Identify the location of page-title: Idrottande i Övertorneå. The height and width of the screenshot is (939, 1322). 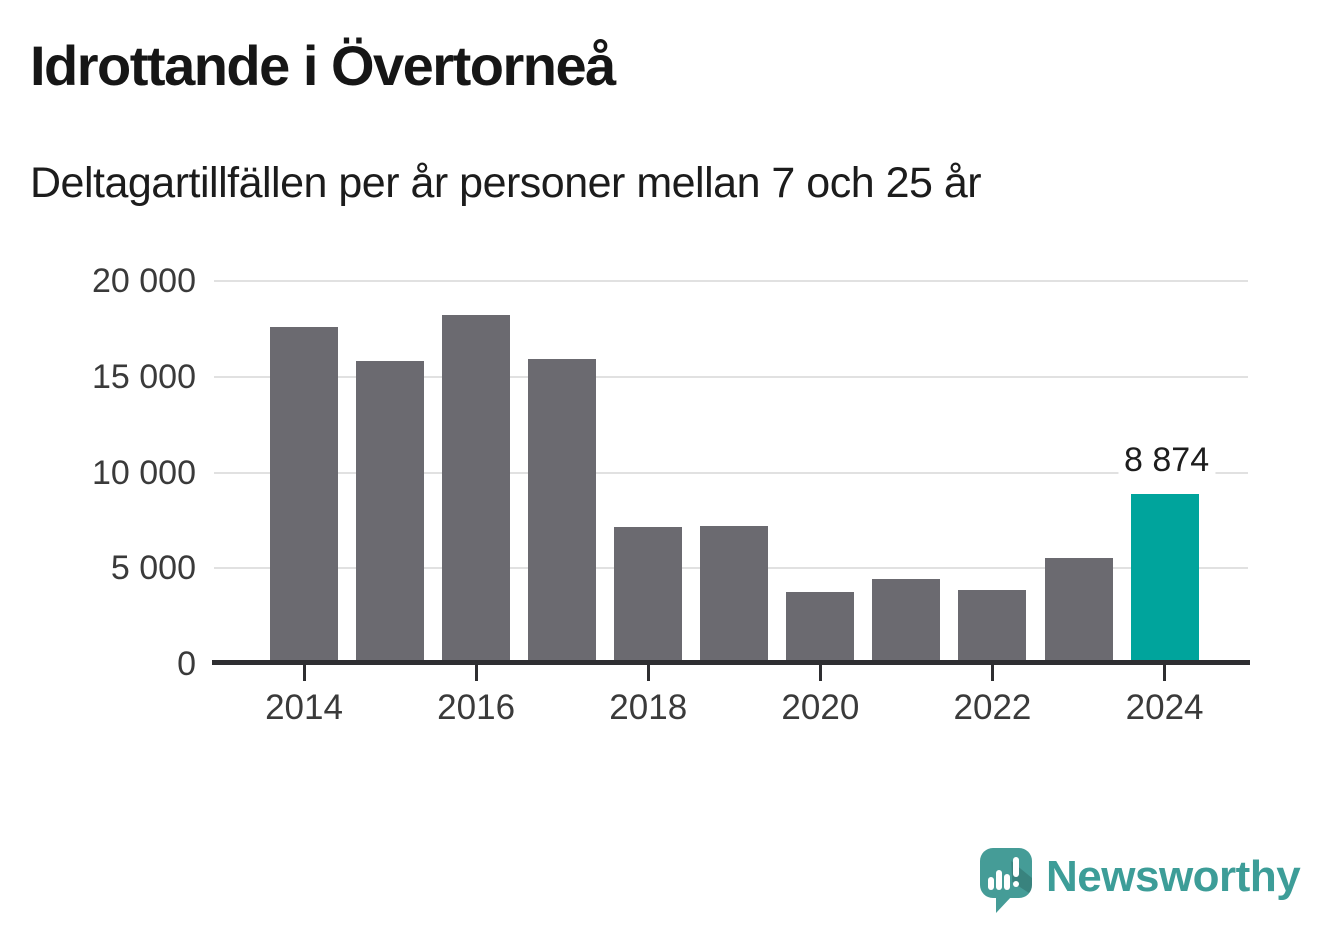
(323, 65).